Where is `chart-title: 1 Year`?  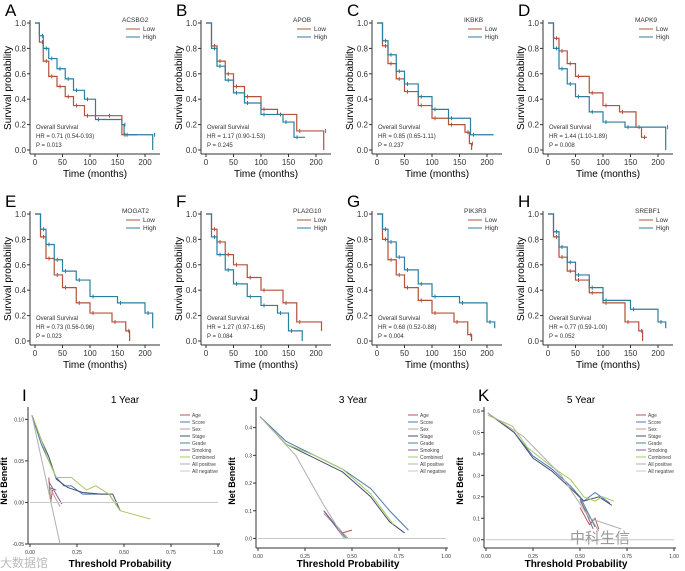
chart-title: 1 Year is located at coordinates (125, 400).